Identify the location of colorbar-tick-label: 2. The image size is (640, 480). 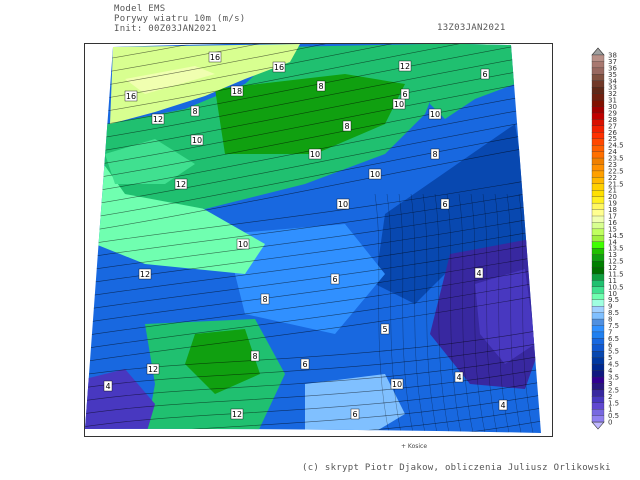
(610, 397).